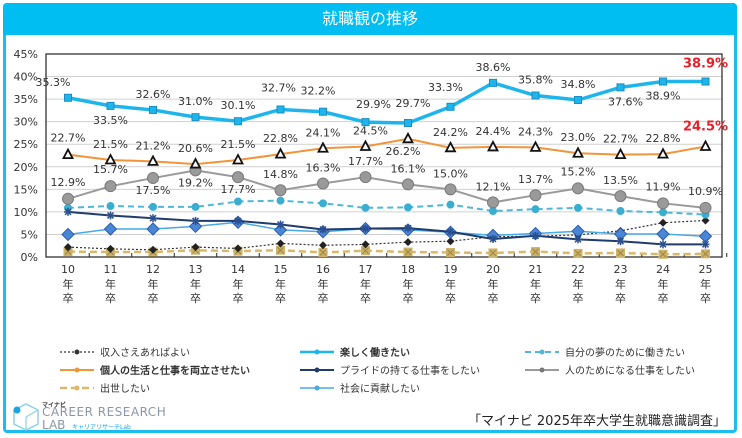 The height and width of the screenshot is (438, 742). Describe the element at coordinates (125, 351) in the screenshot. I see `legend-item: 収入さえあればよい` at that location.